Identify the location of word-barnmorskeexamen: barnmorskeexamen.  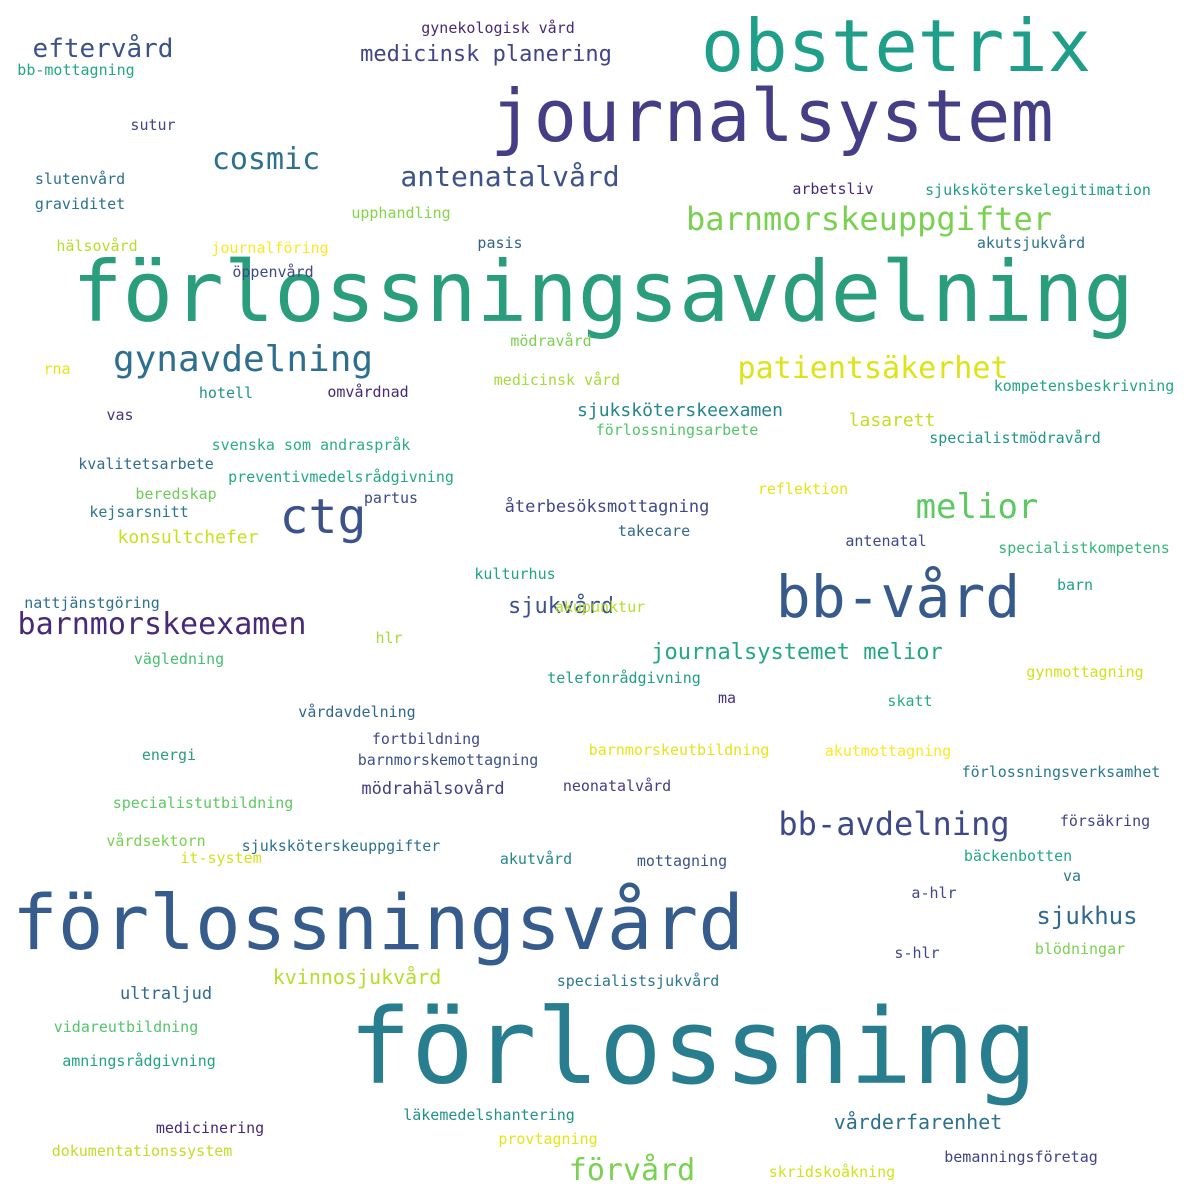
(162, 624).